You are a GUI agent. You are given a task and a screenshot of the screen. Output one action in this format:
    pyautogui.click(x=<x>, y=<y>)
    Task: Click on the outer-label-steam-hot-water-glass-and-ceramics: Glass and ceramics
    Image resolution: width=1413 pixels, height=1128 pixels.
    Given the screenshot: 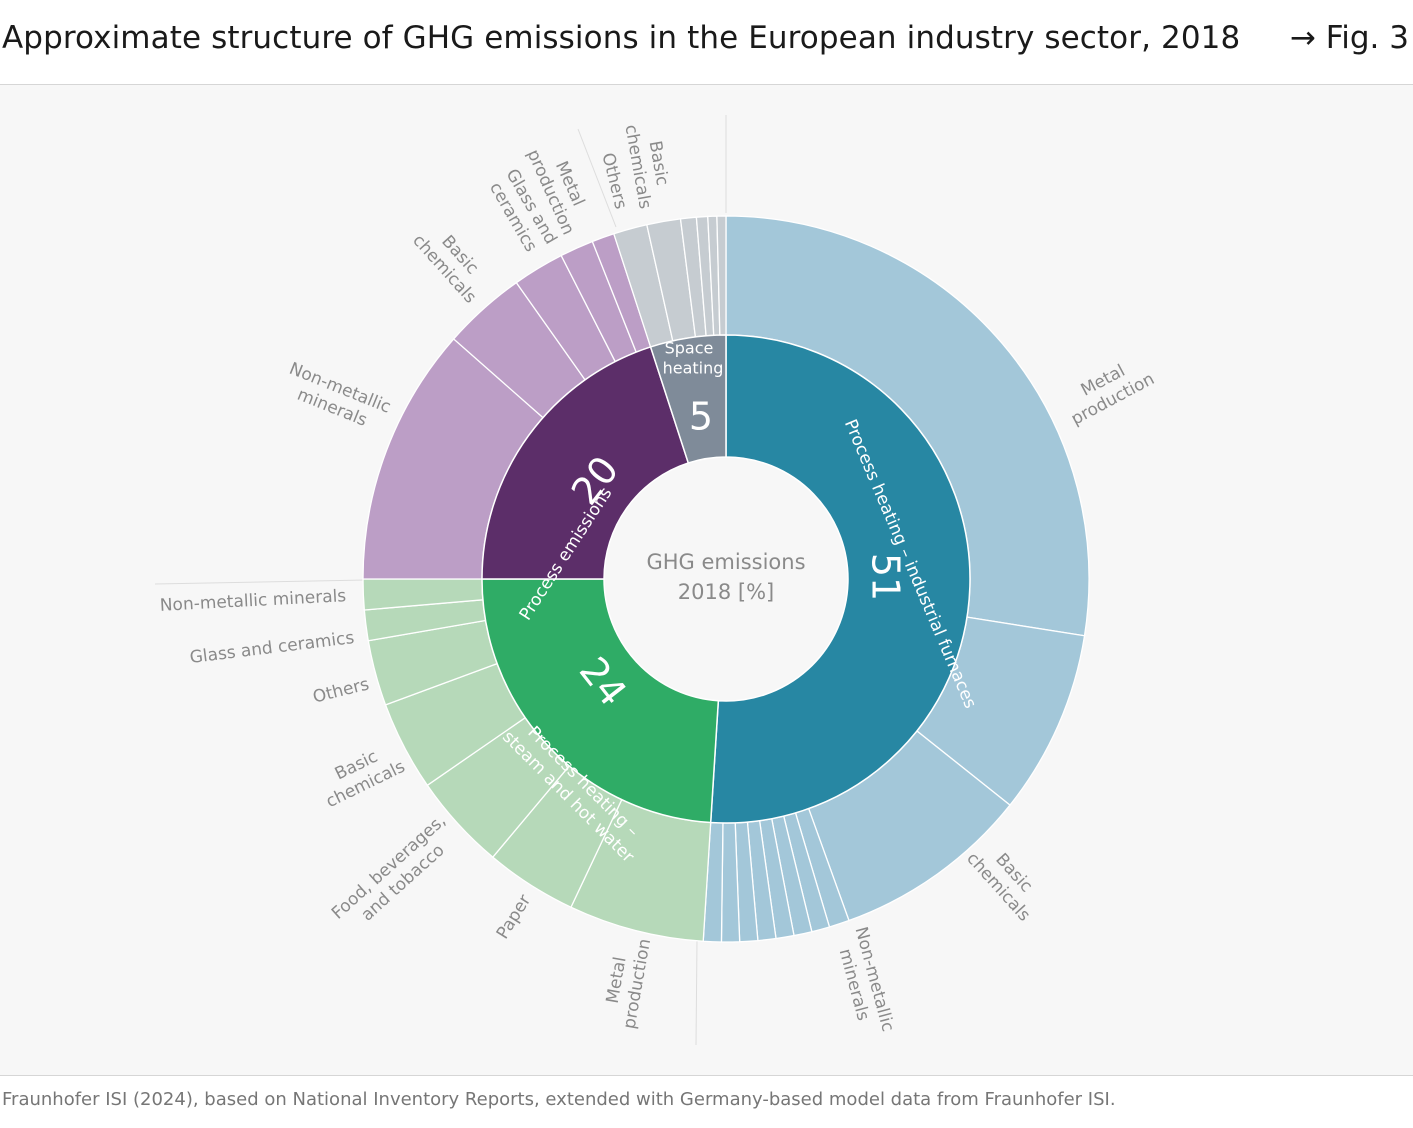 What is the action you would take?
    pyautogui.click(x=272, y=648)
    